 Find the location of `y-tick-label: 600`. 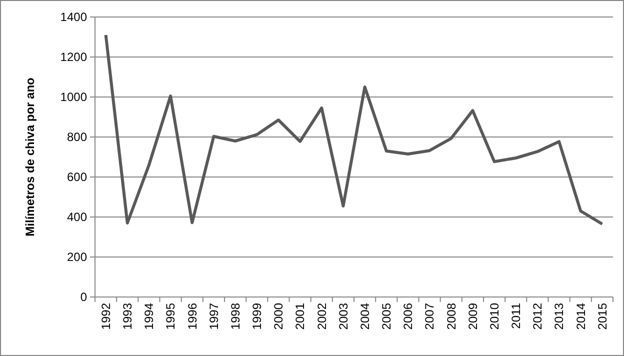

y-tick-label: 600 is located at coordinates (77, 177).